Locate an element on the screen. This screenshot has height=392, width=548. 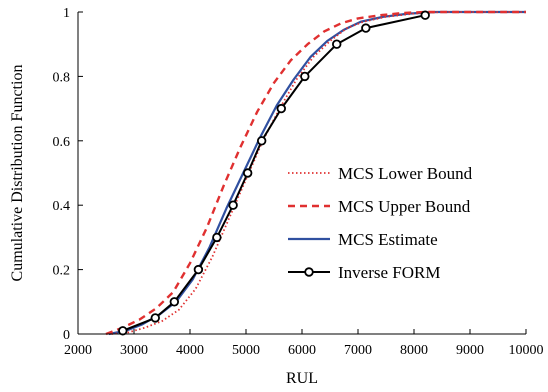
legend-label: MCS Lower Bound is located at coordinates (405, 173).